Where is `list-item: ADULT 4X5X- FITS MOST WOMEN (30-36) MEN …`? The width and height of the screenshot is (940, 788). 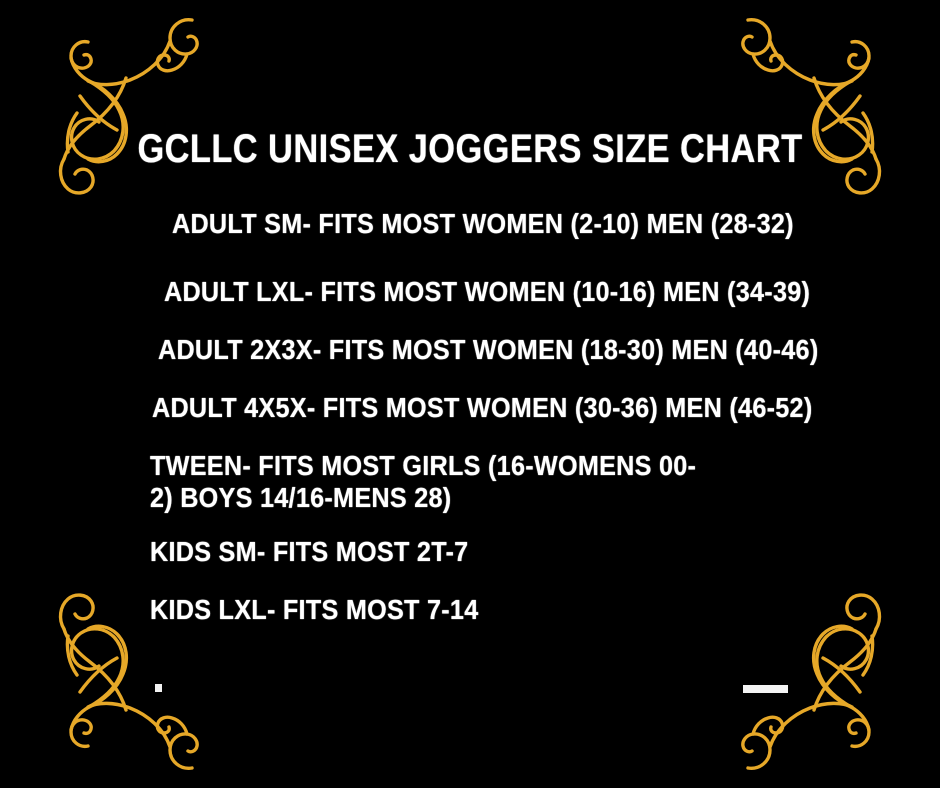 list-item: ADULT 4X5X- FITS MOST WOMEN (30-36) MEN … is located at coordinates (482, 407).